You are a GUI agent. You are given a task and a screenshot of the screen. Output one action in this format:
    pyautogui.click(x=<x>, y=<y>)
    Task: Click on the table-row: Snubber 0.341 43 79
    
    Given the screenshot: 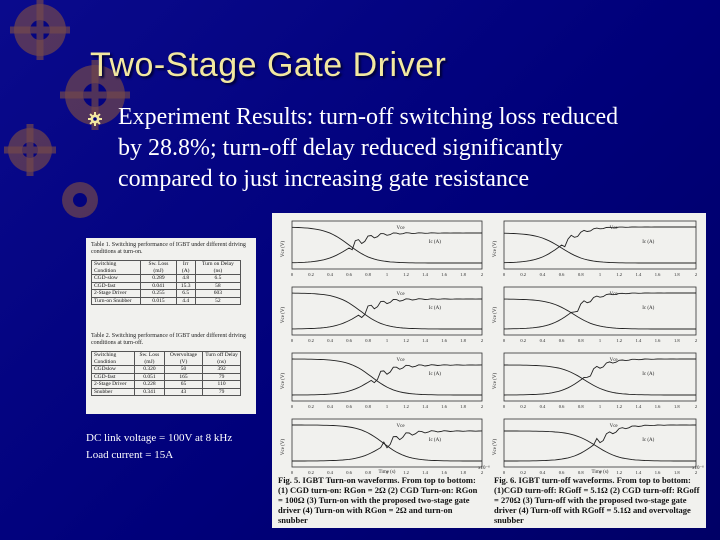 What is the action you would take?
    pyautogui.click(x=166, y=391)
    